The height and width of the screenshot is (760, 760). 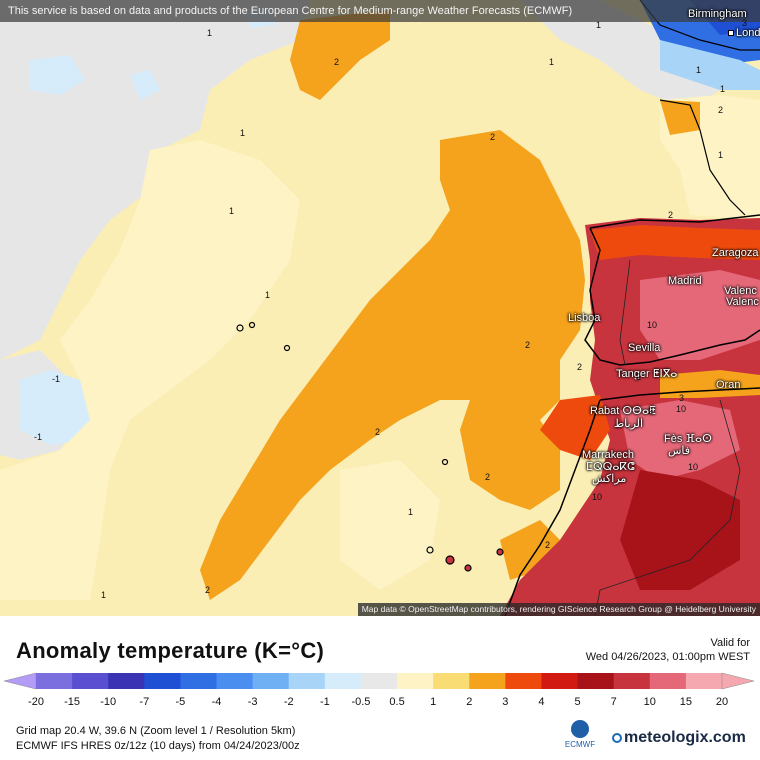 I want to click on valid-time: Valid for Wed 04/26/2023, 01:00pm WEST, so click(x=668, y=650).